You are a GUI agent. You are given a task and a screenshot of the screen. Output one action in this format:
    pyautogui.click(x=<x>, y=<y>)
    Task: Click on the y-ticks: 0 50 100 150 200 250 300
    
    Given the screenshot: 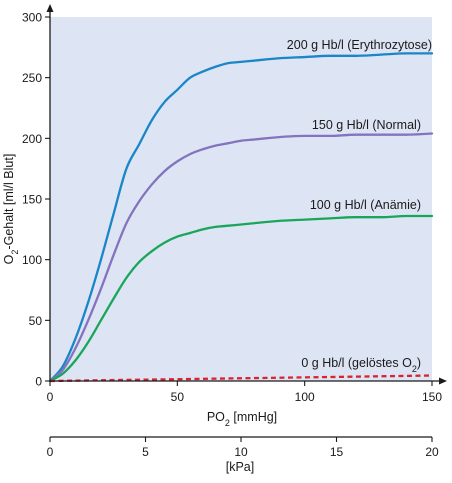 What is the action you would take?
    pyautogui.click(x=36, y=200)
    